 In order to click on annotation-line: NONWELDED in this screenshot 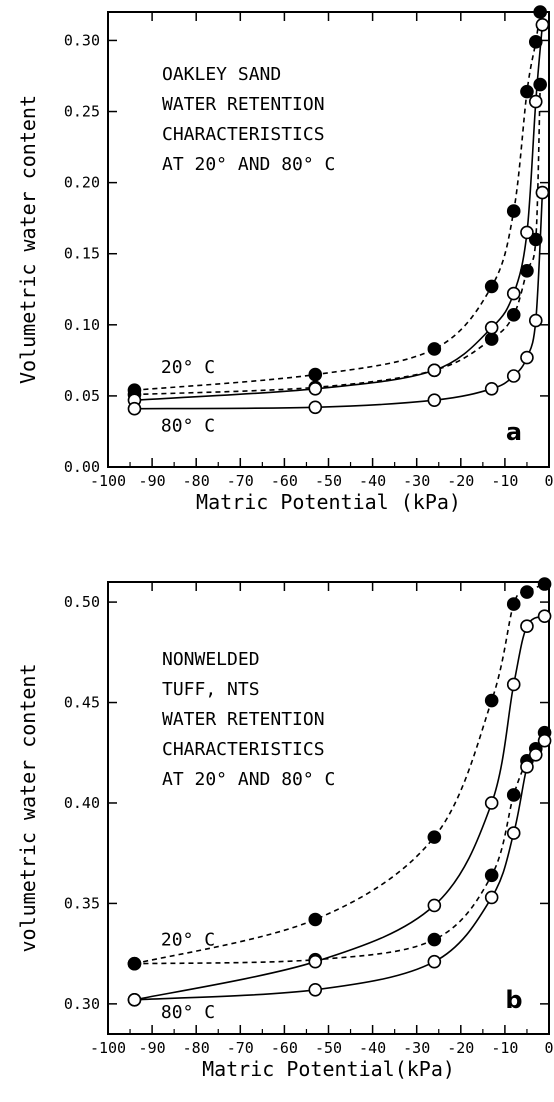, I will do `click(211, 659)`.